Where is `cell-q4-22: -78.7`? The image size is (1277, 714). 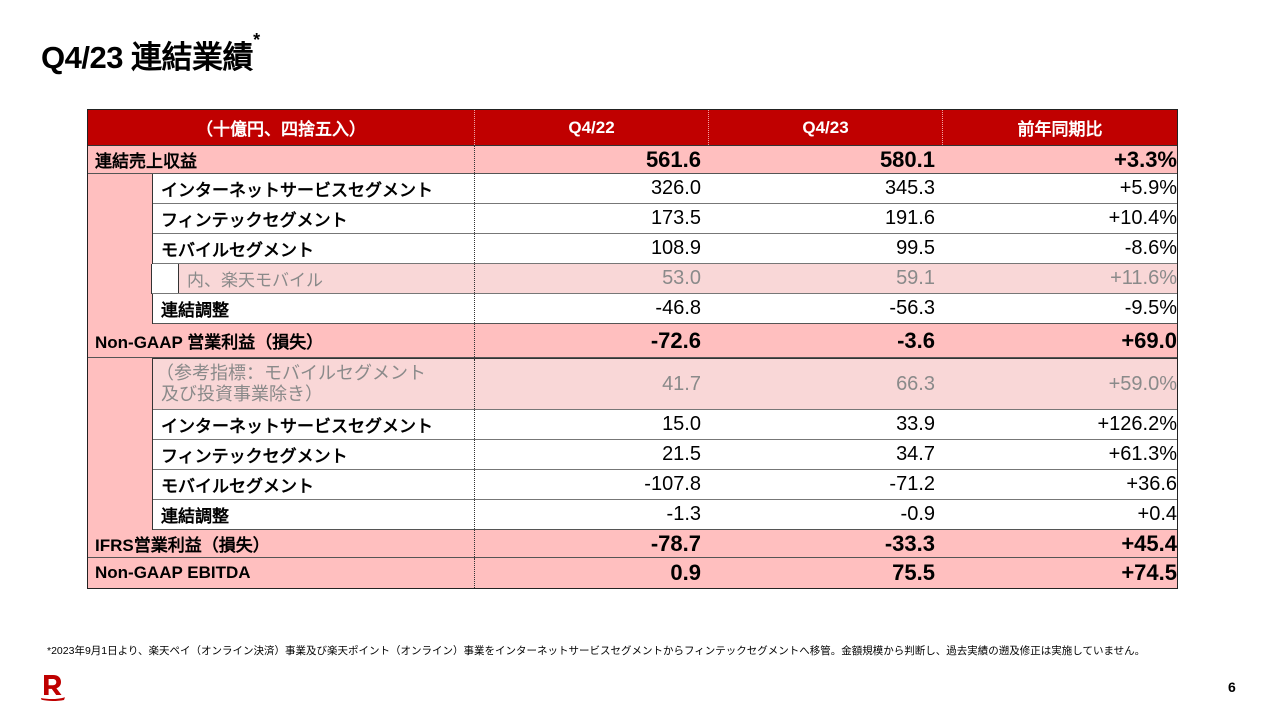 cell-q4-22: -78.7 is located at coordinates (675, 543).